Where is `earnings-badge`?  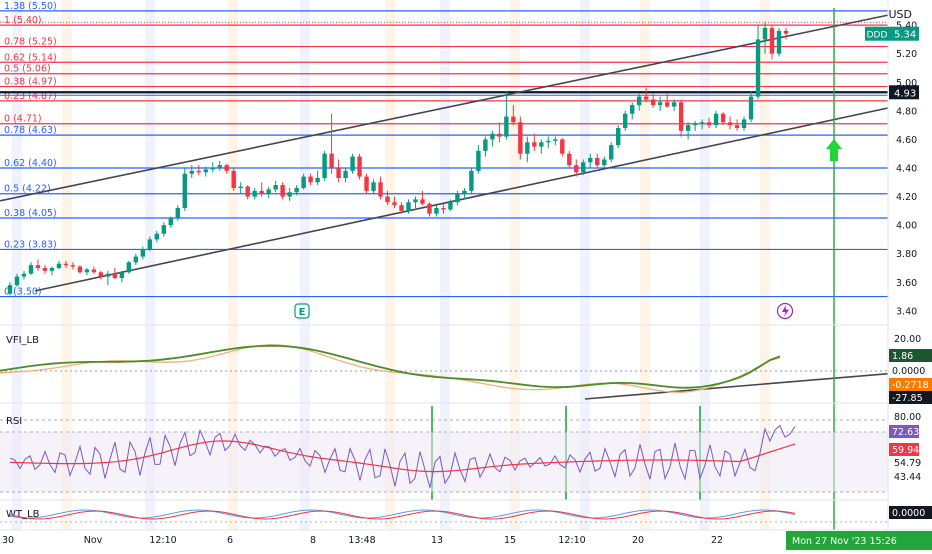 earnings-badge is located at coordinates (302, 311).